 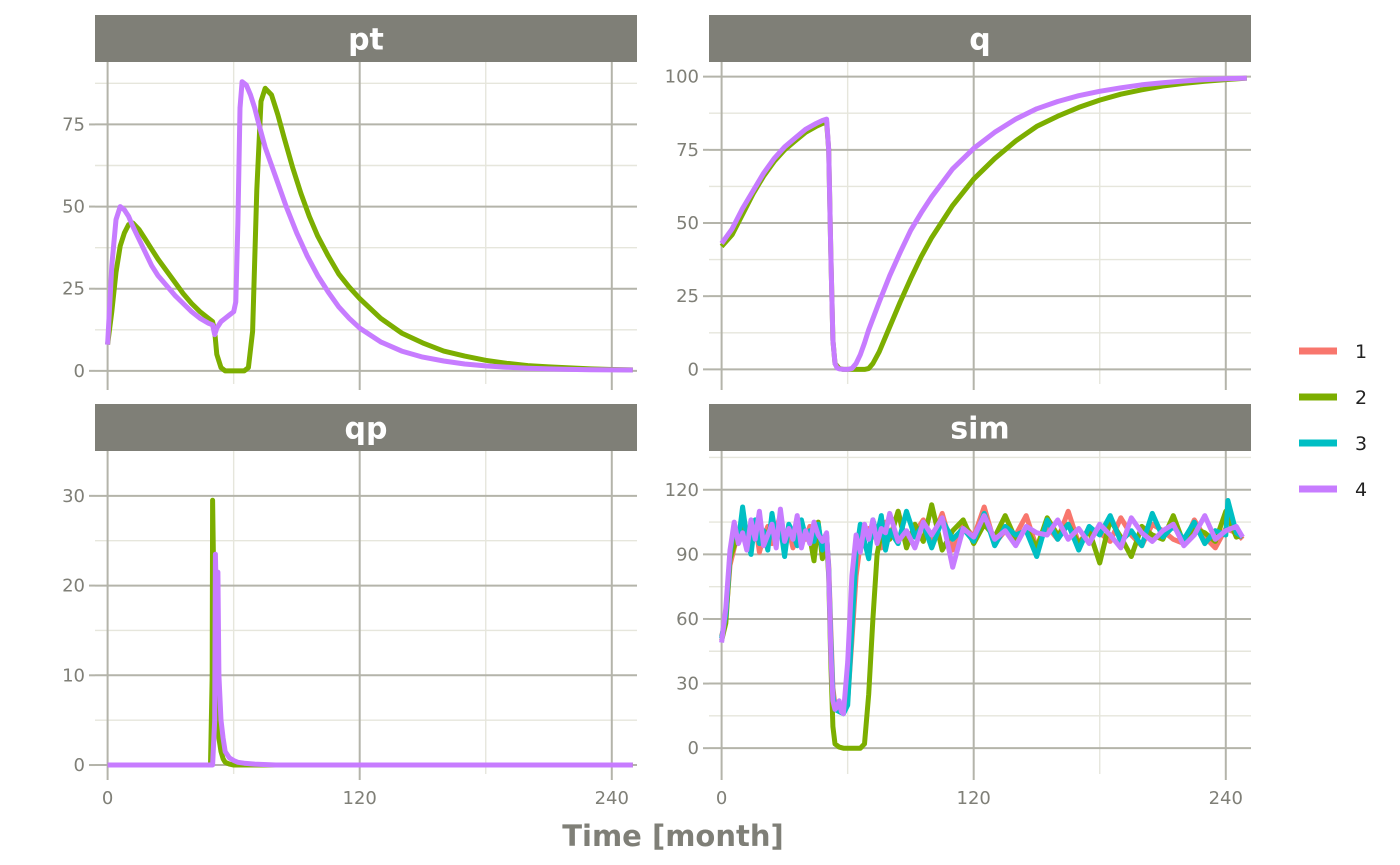 I want to click on y-tick-label: 60, so click(x=687, y=619).